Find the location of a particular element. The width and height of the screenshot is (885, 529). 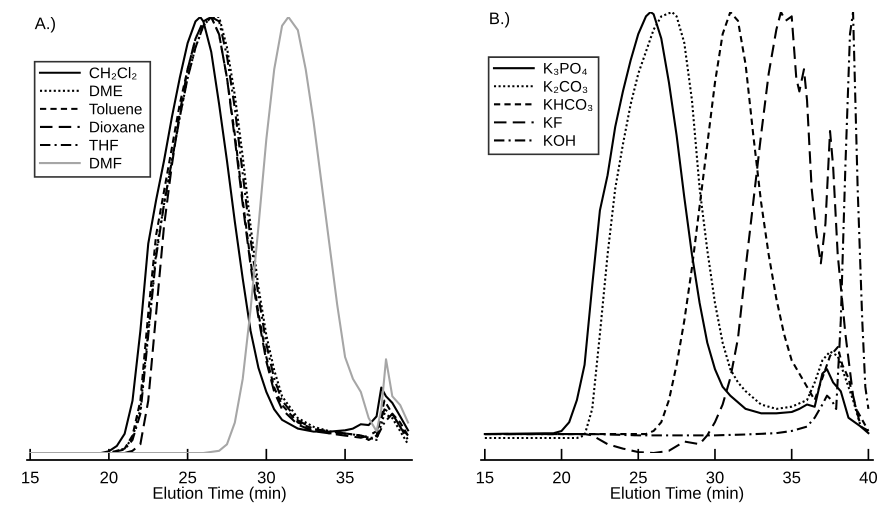

legend-label: DMF is located at coordinates (106, 163).